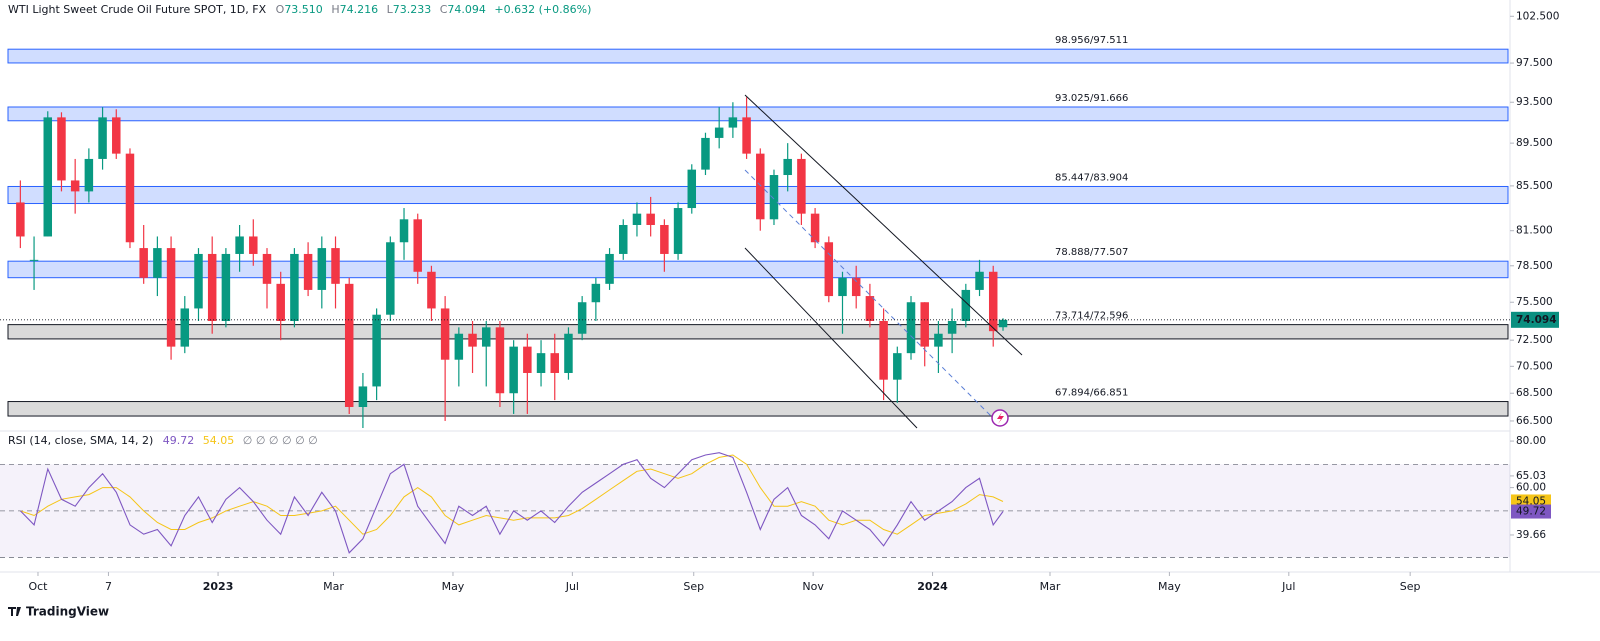  Describe the element at coordinates (1534, 340) in the screenshot. I see `y-tick-label: 72.500` at that location.